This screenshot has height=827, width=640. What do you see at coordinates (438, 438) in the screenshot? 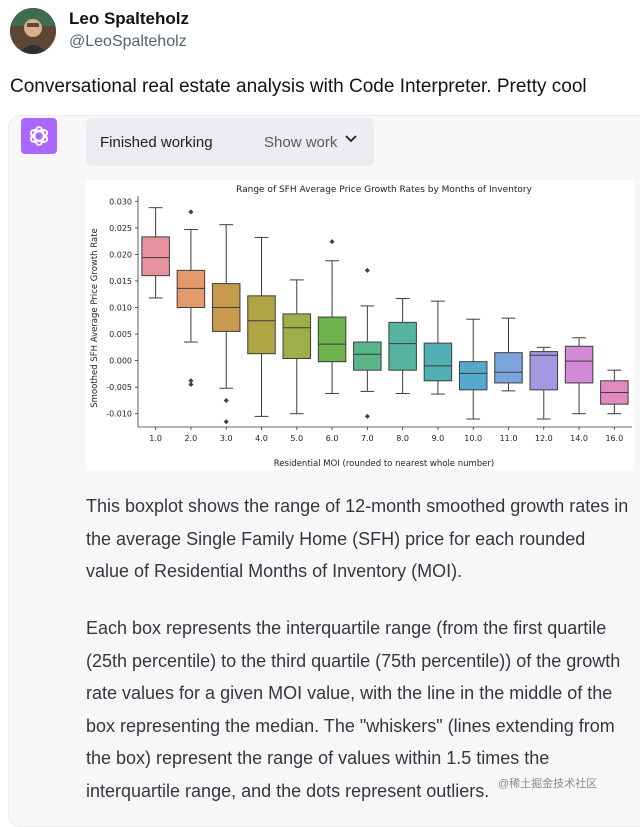
I see `x-tick-label: 9.0` at bounding box center [438, 438].